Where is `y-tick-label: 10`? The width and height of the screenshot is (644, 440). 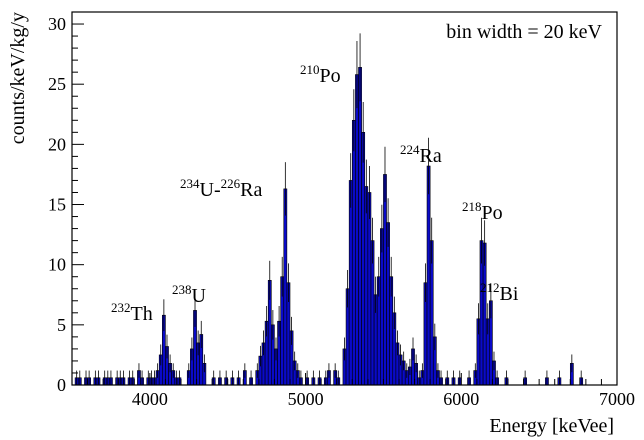 y-tick-label: 10 is located at coordinates (57, 265).